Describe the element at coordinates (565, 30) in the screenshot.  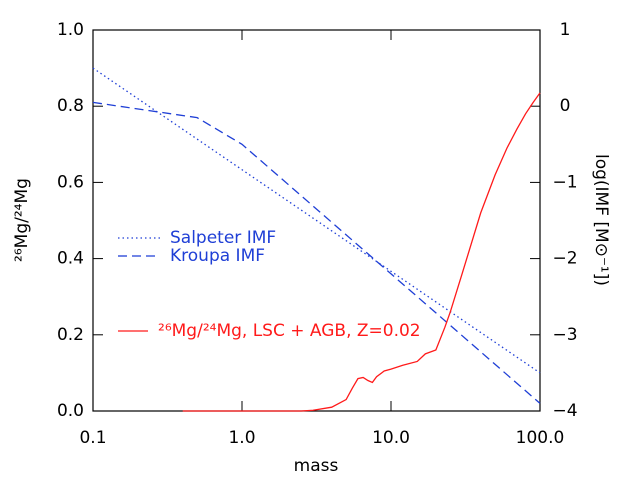
I see `y2-tick-label: 1` at that location.